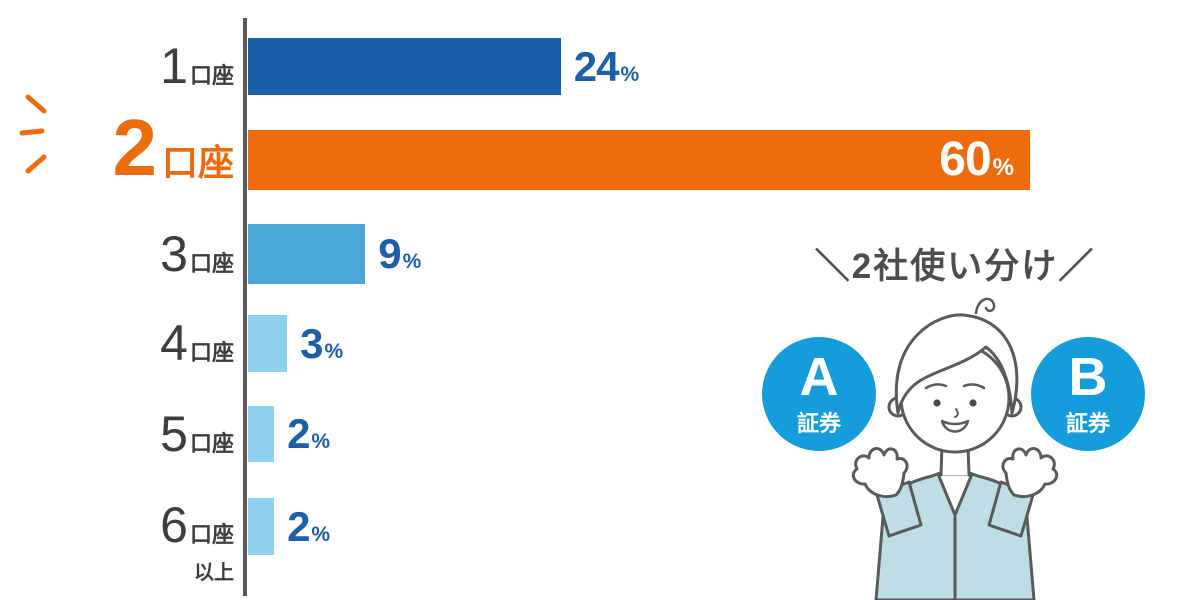 This screenshot has width=1200, height=600. What do you see at coordinates (307, 254) in the screenshot?
I see `bar-3-accounts` at bounding box center [307, 254].